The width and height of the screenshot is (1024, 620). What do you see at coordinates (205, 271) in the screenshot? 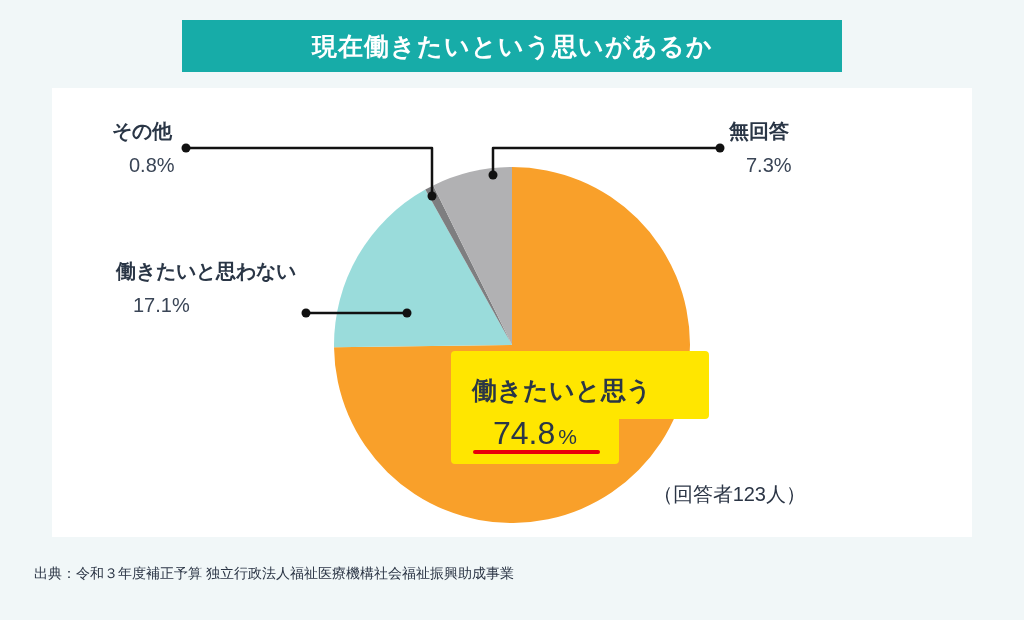
I see `slice-label: 働きたいと思わない` at bounding box center [205, 271].